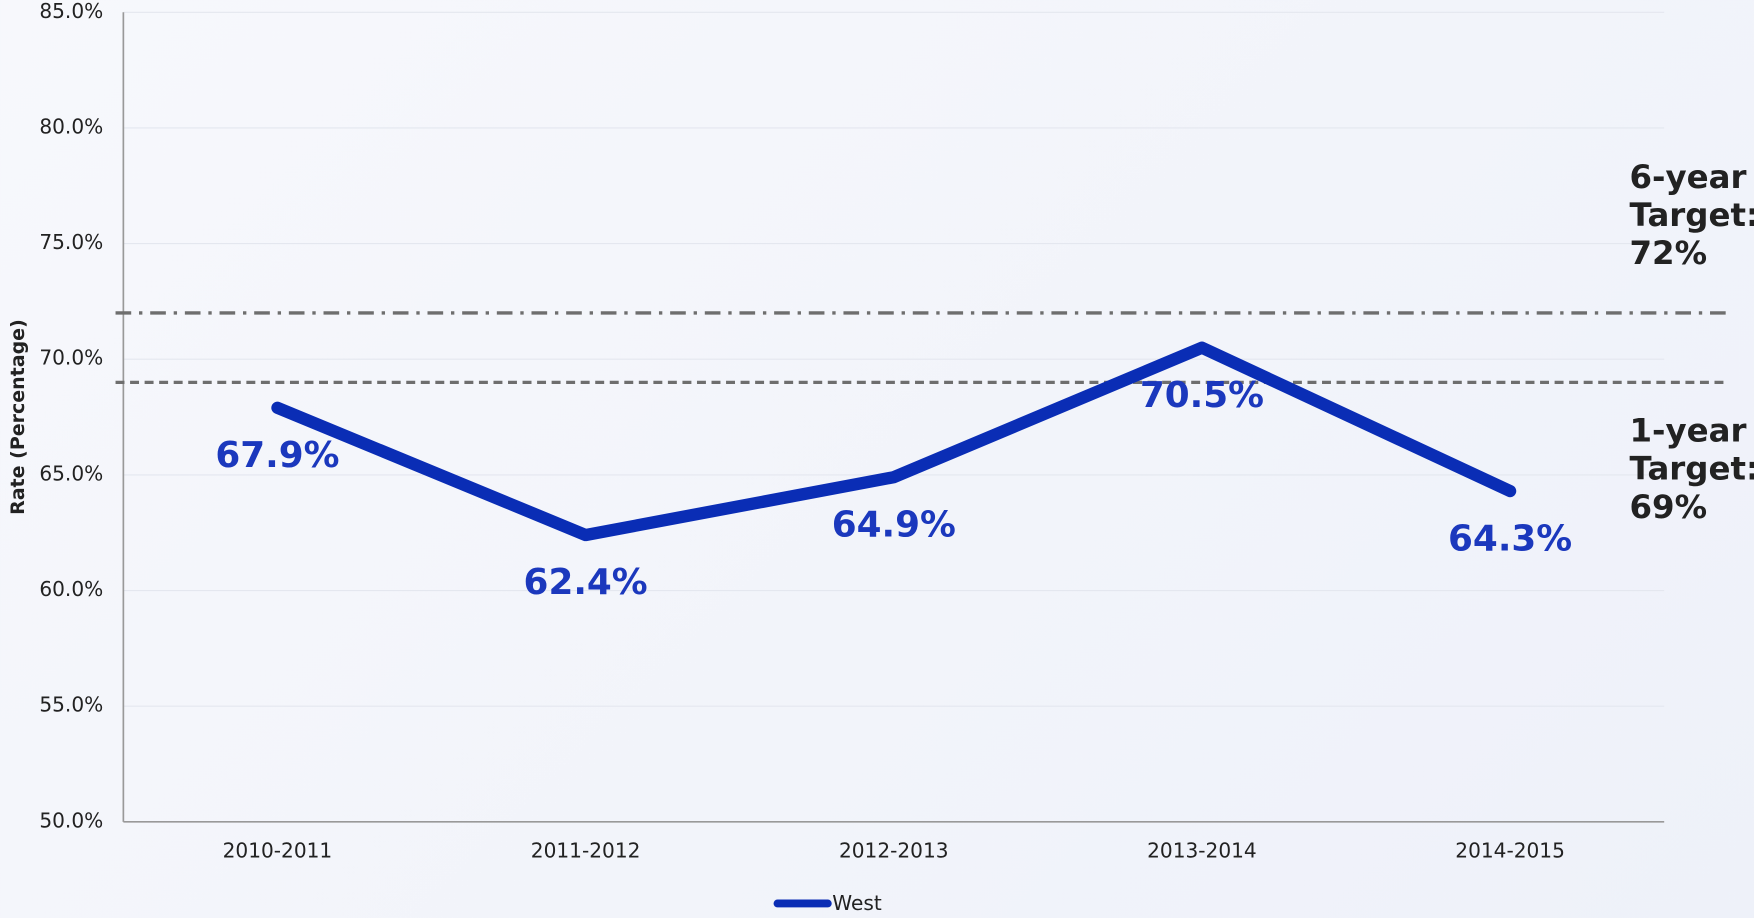  What do you see at coordinates (71, 11) in the screenshot?
I see `y-tick-label: 85.0%` at bounding box center [71, 11].